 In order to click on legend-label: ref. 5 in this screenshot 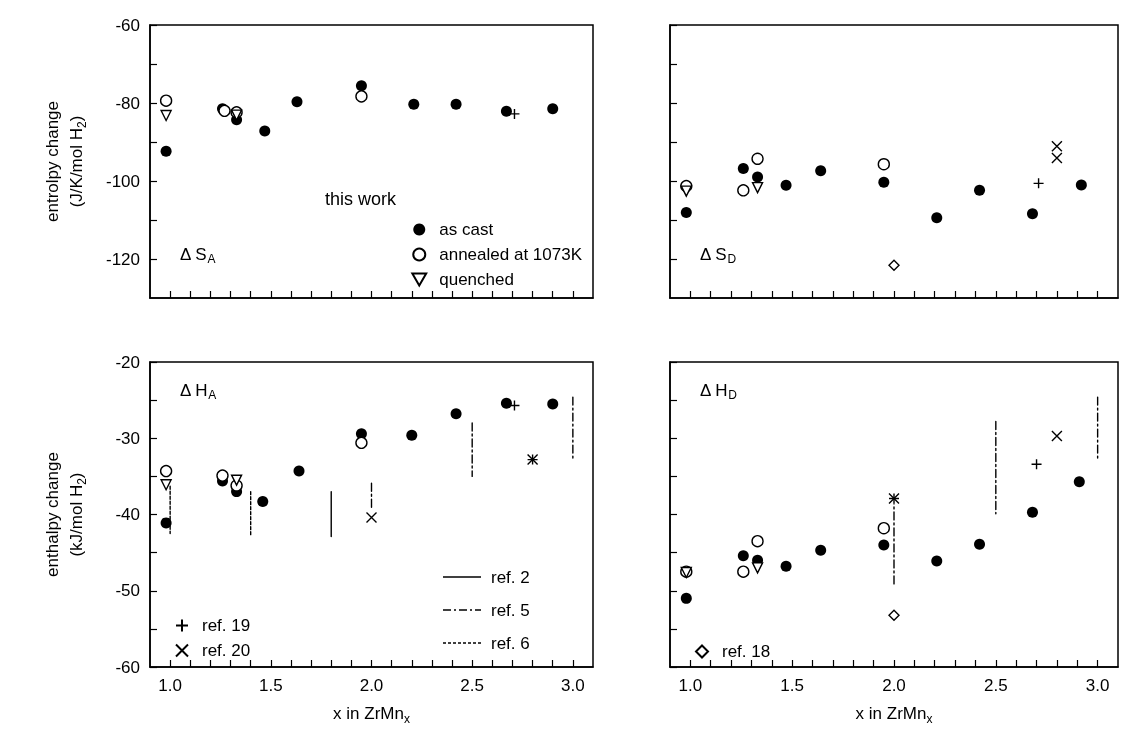, I will do `click(510, 610)`.